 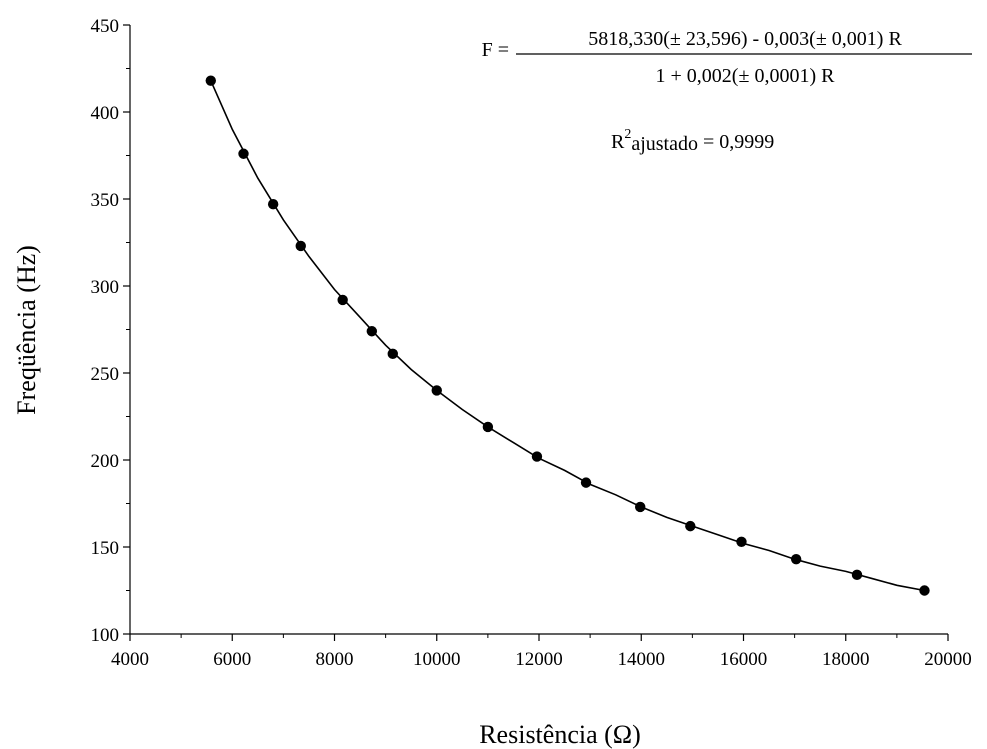 I want to click on x-tick-label: 16000, so click(x=744, y=659).